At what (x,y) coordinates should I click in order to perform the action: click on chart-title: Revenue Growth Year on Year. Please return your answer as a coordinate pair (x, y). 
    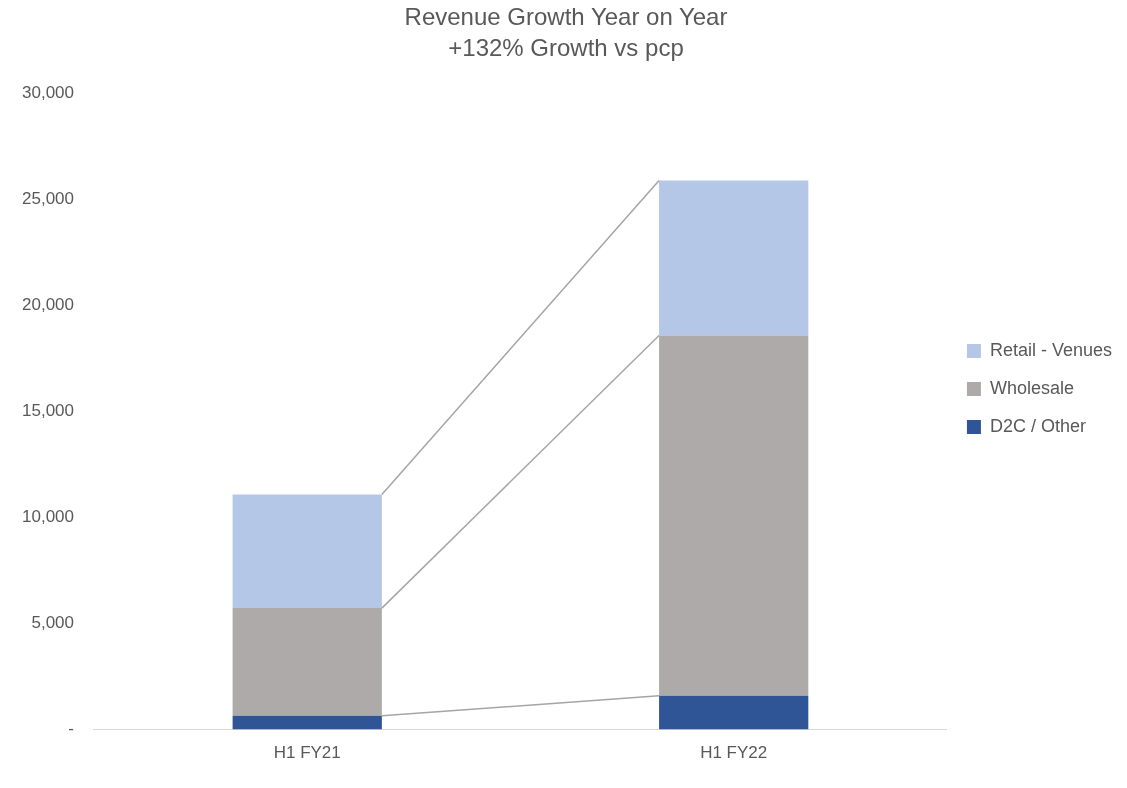
    Looking at the image, I should click on (566, 17).